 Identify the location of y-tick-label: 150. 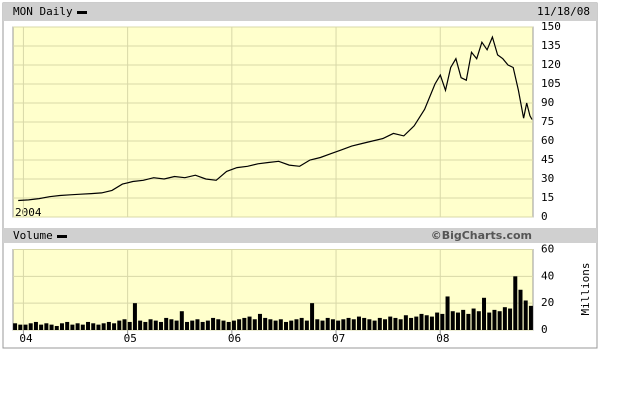
(551, 26).